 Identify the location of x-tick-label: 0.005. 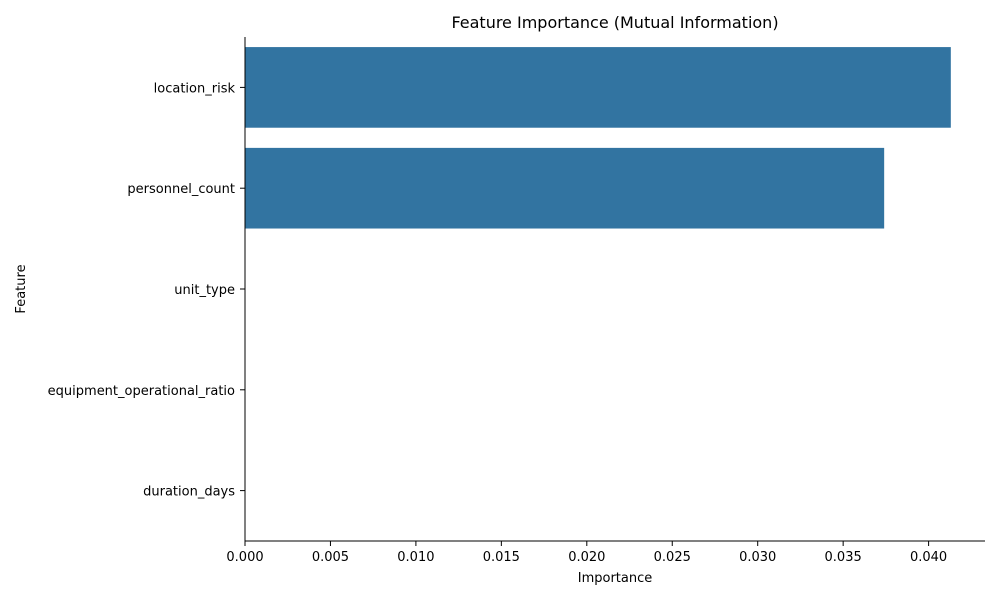
(330, 557).